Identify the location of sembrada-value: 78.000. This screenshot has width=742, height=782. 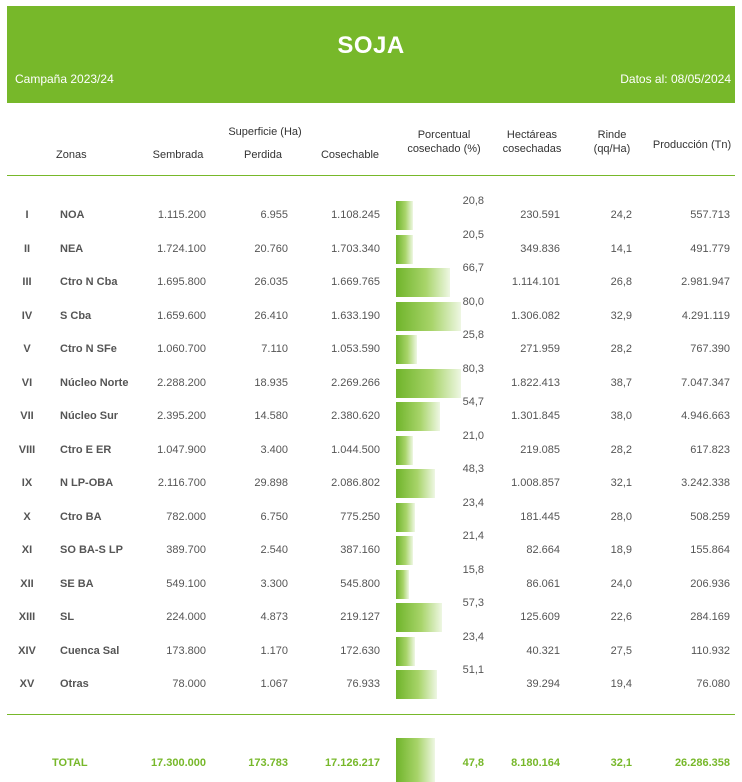
(189, 684).